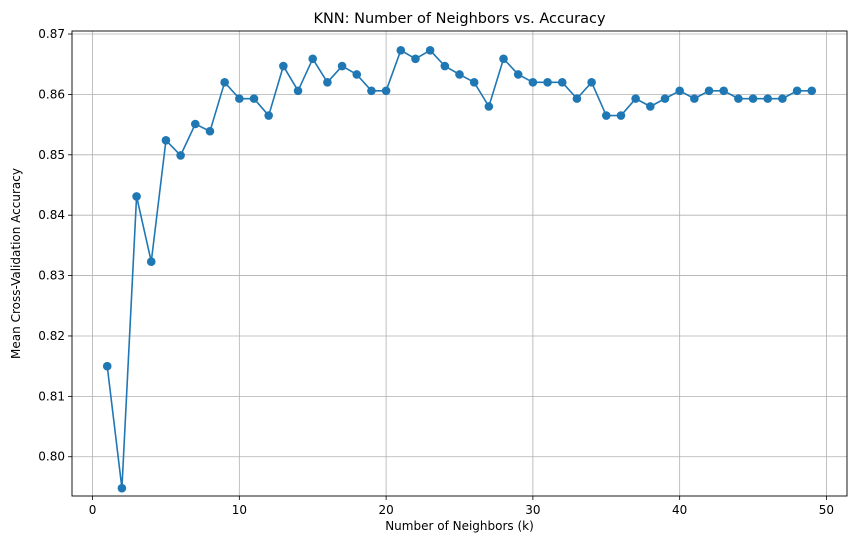  Describe the element at coordinates (51, 215) in the screenshot. I see `y-tick-label: 0.84` at that location.